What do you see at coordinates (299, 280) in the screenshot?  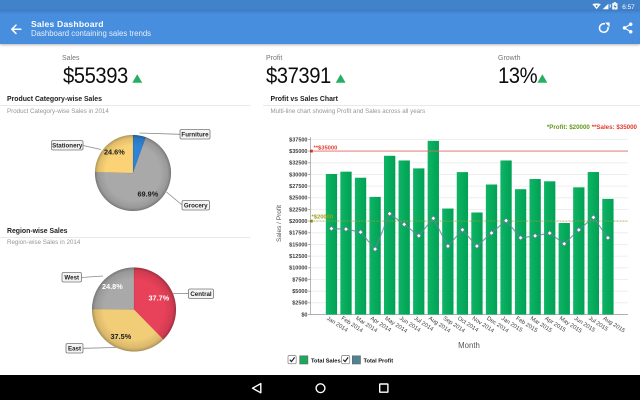 I see `svg-text: $7500` at bounding box center [299, 280].